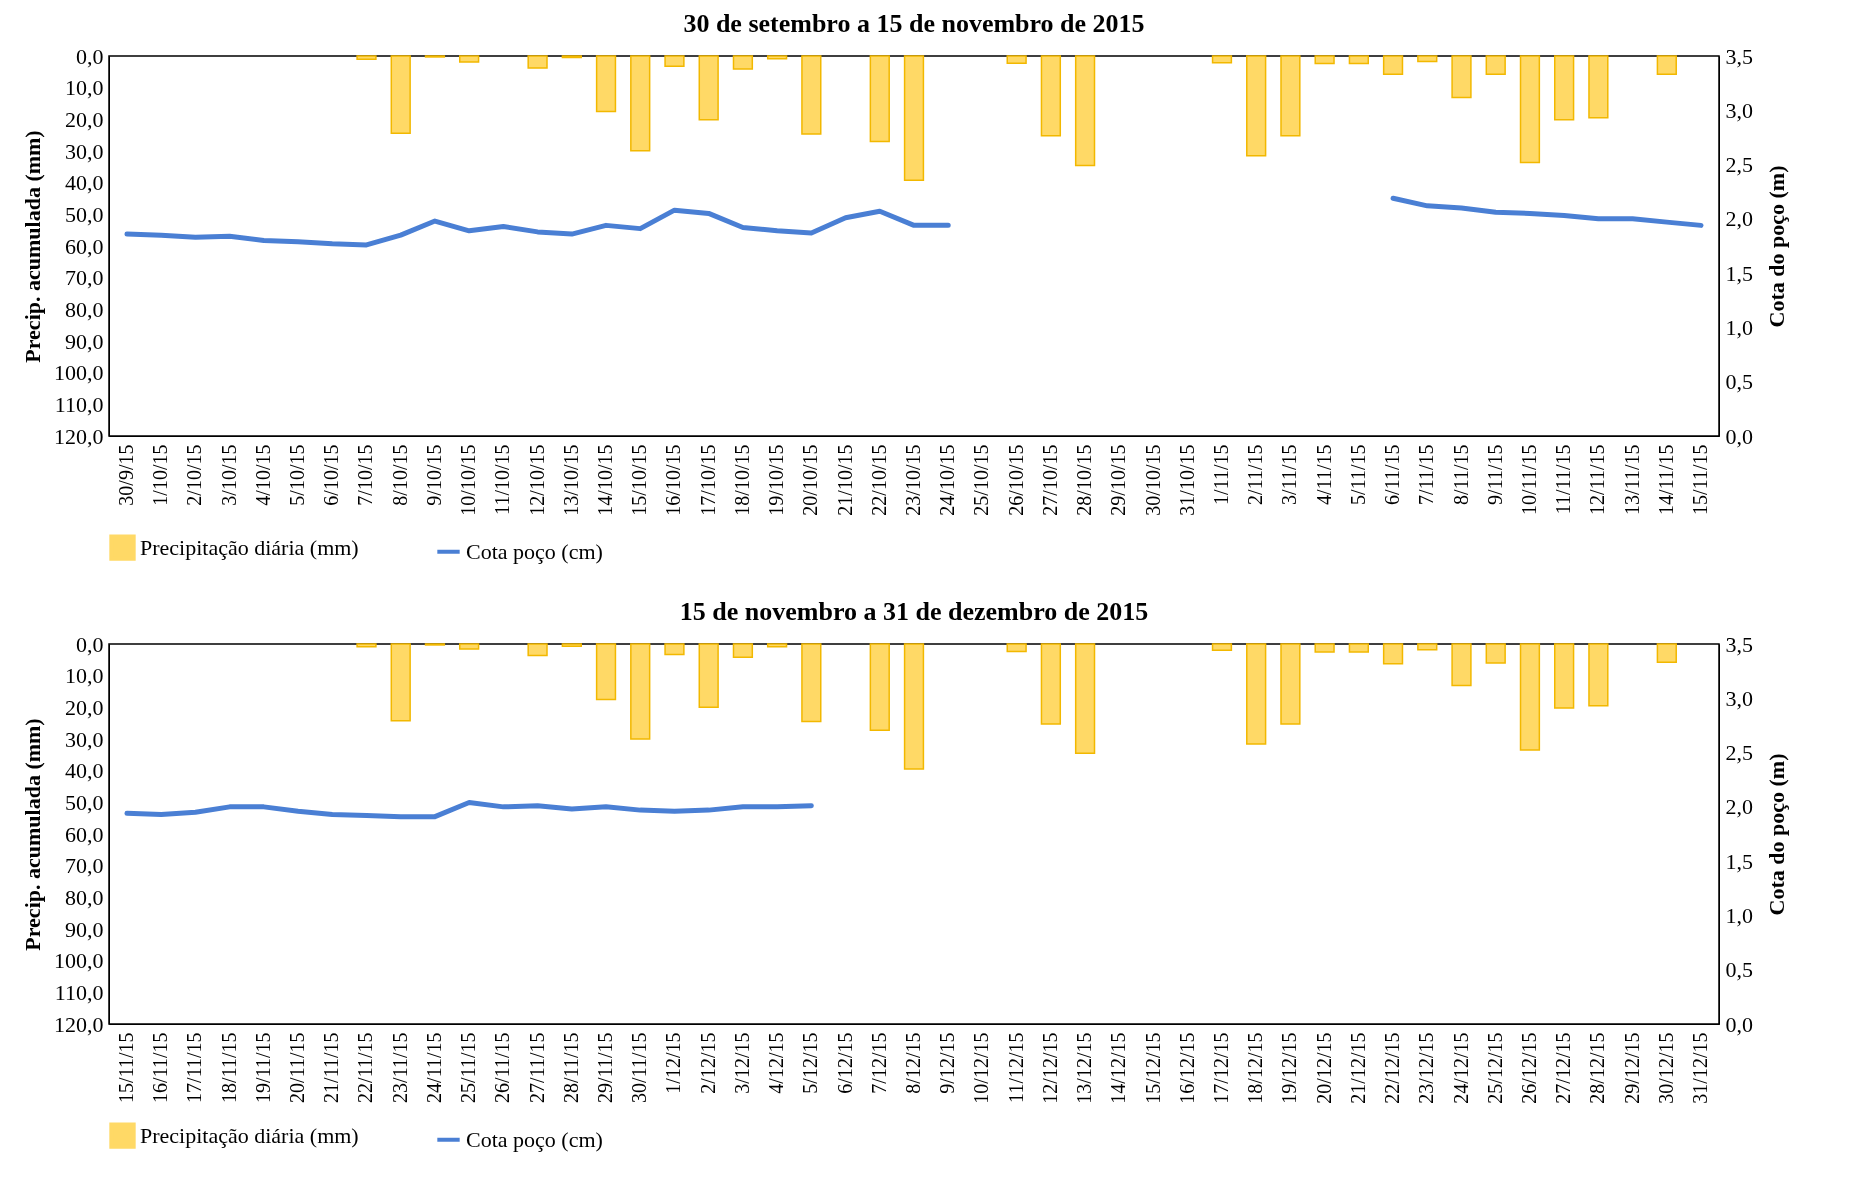  Describe the element at coordinates (1528, 479) in the screenshot. I see `x-tick-label: 10/11/15` at that location.